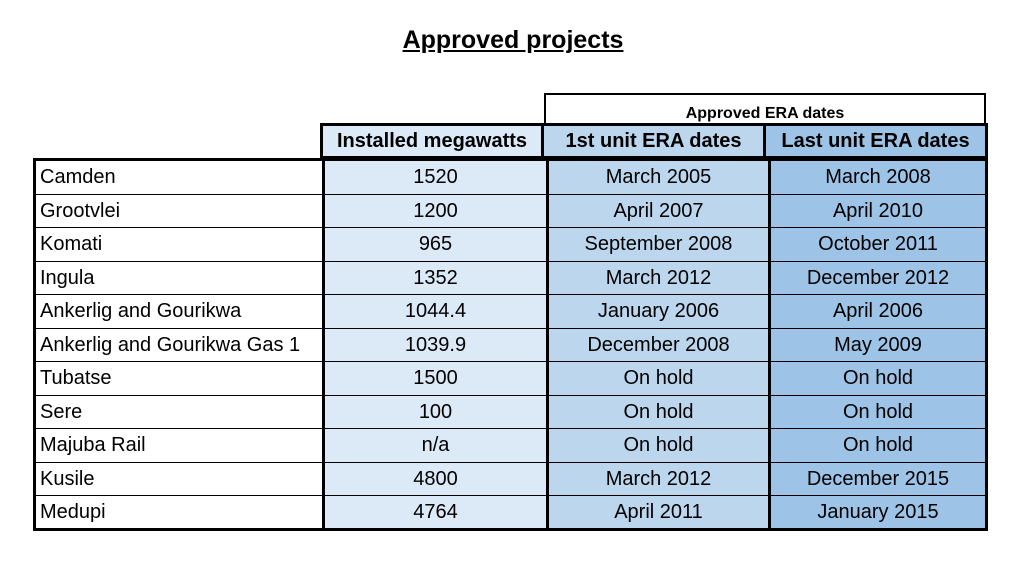 The height and width of the screenshot is (564, 1026). Describe the element at coordinates (876, 244) in the screenshot. I see `last-unit-date-cell: October 2011` at that location.